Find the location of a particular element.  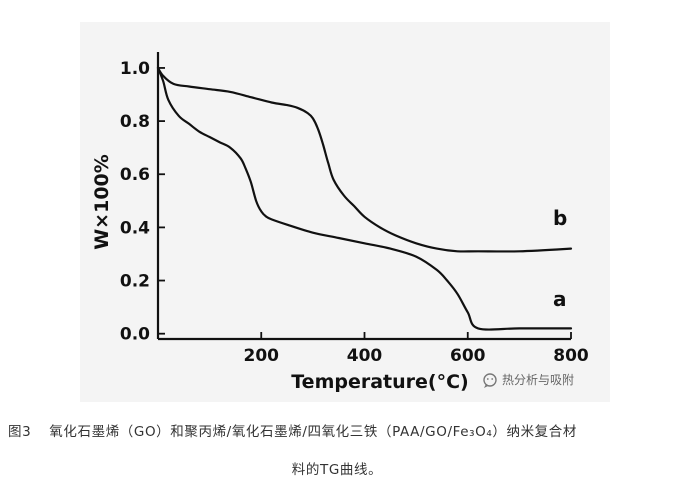

curve-label-b: b is located at coordinates (560, 218).